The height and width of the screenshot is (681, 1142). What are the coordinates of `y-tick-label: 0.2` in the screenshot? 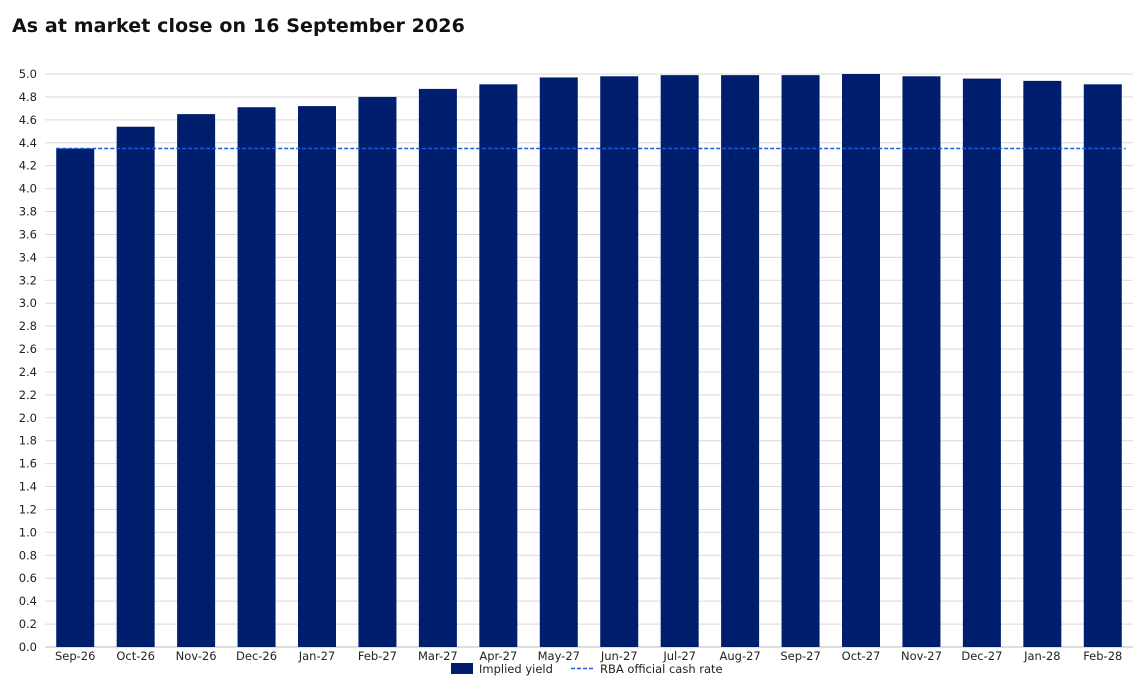 It's located at (28, 624).